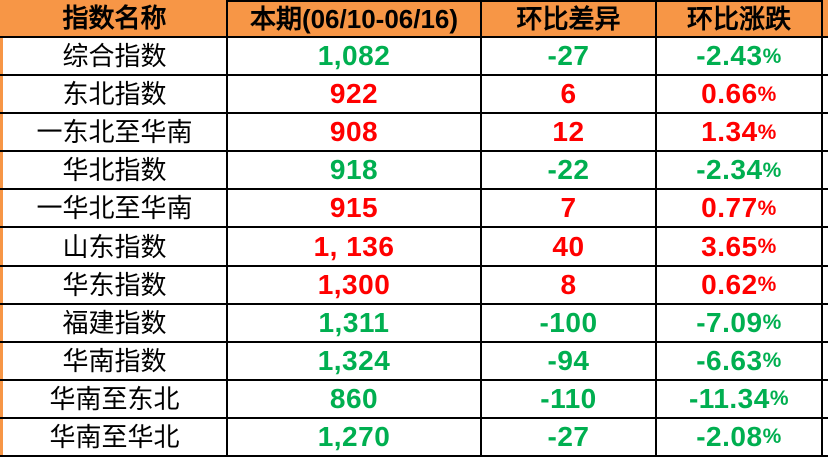 The image size is (828, 457). I want to click on header-right-strip, so click(825, 19).